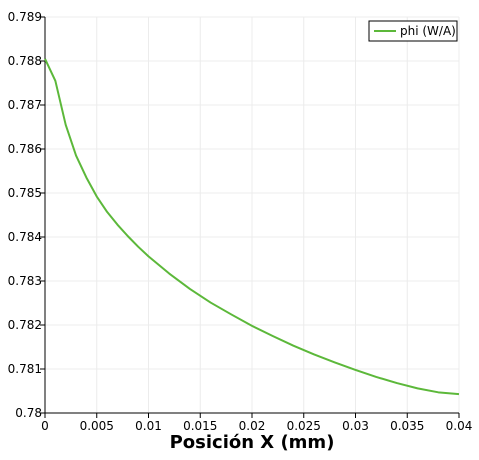  I want to click on x-tick-label: 0.03, so click(355, 426).